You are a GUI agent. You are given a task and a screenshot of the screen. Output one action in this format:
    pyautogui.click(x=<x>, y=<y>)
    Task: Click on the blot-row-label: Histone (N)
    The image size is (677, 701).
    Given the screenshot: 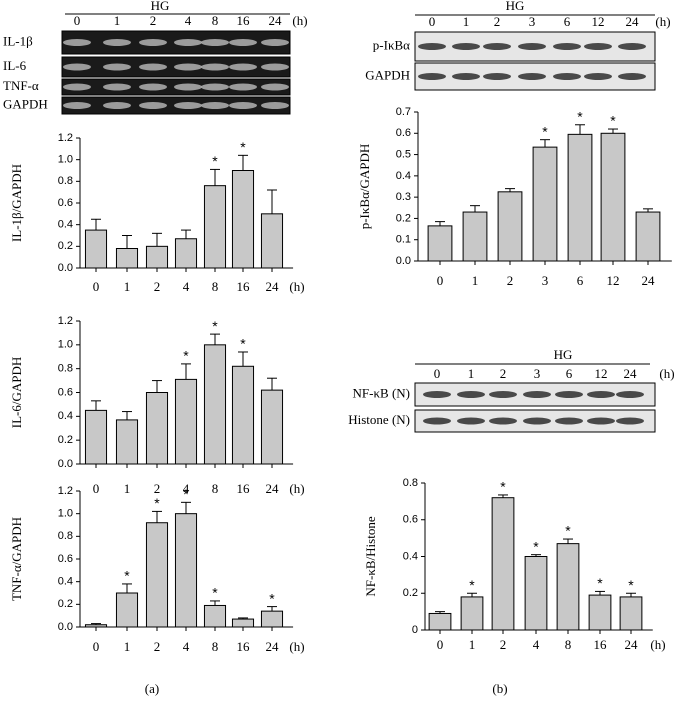 What is the action you would take?
    pyautogui.click(x=379, y=419)
    